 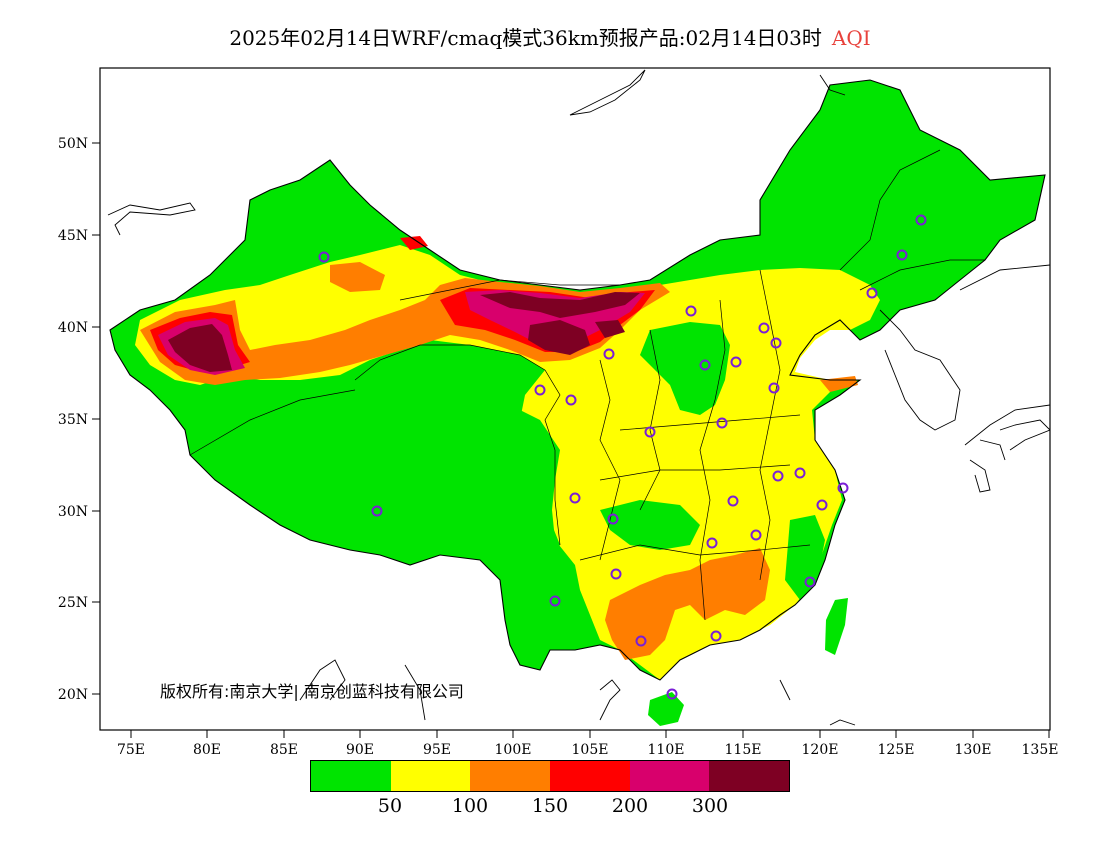 What do you see at coordinates (513, 750) in the screenshot?
I see `lon-label: 100E` at bounding box center [513, 750].